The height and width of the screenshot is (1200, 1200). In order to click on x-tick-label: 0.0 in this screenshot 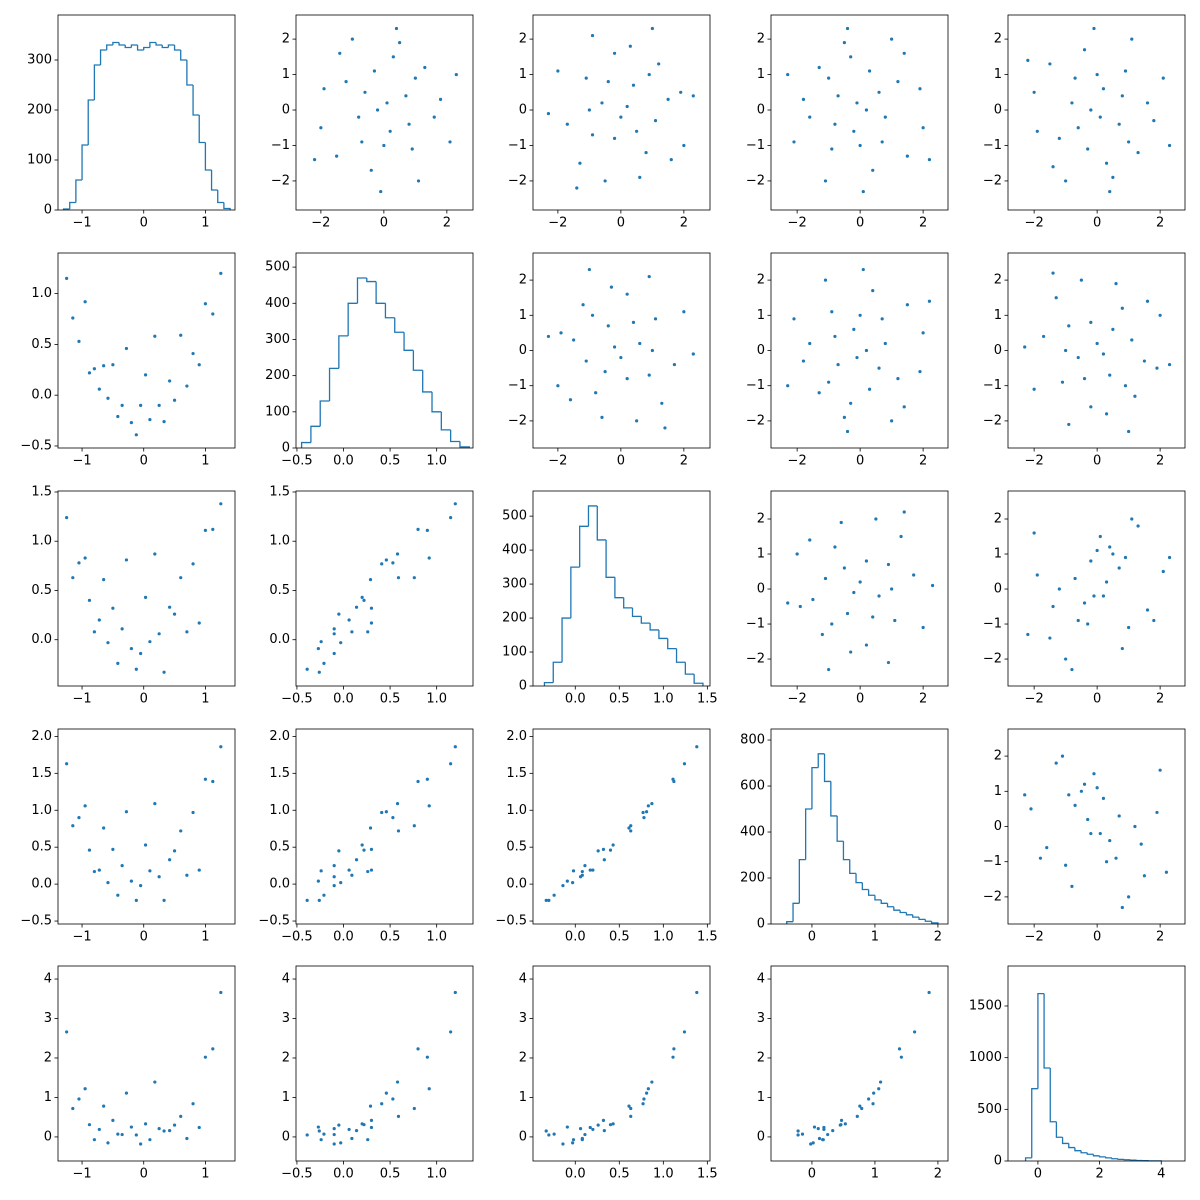, I will do `click(575, 699)`.